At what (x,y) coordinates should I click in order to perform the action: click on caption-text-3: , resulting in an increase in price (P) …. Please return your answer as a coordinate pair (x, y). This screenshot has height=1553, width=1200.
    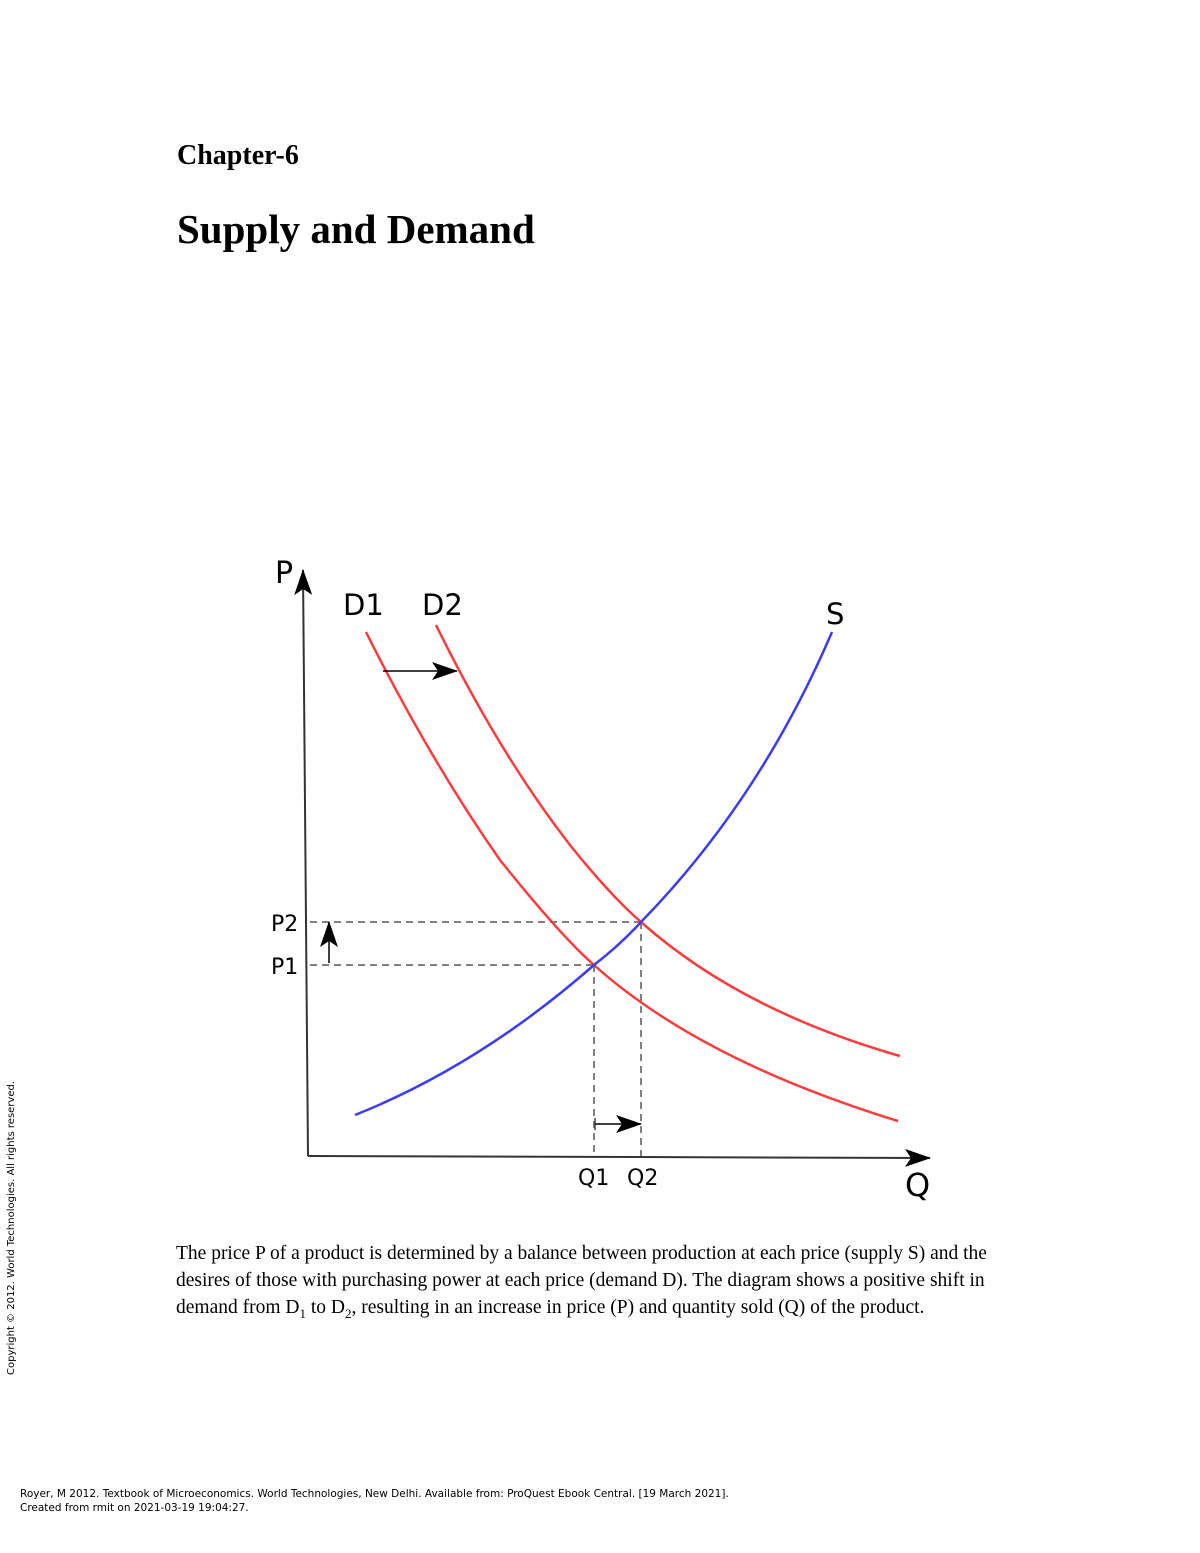
    Looking at the image, I should click on (638, 1307).